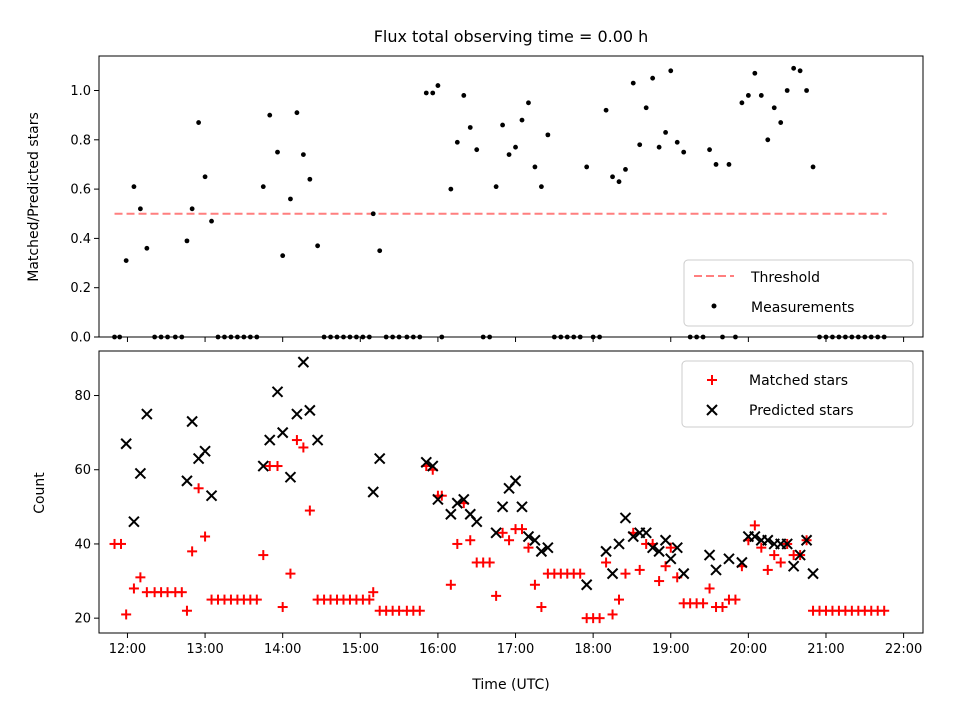 This screenshot has height=720, width=960. I want to click on ratio-legend-box, so click(798, 293).